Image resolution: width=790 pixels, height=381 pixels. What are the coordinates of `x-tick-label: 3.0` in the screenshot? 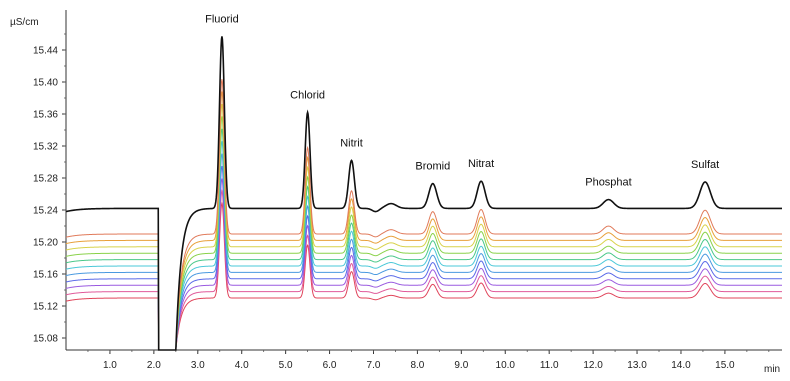 It's located at (198, 365).